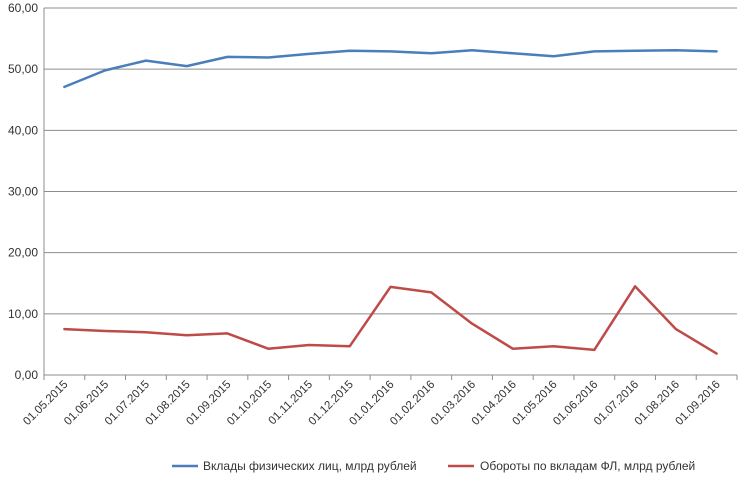 The width and height of the screenshot is (750, 486). Describe the element at coordinates (587, 466) in the screenshot. I see `legend-label: Обороты по вкладам ФЛ, млрд рублей` at that location.